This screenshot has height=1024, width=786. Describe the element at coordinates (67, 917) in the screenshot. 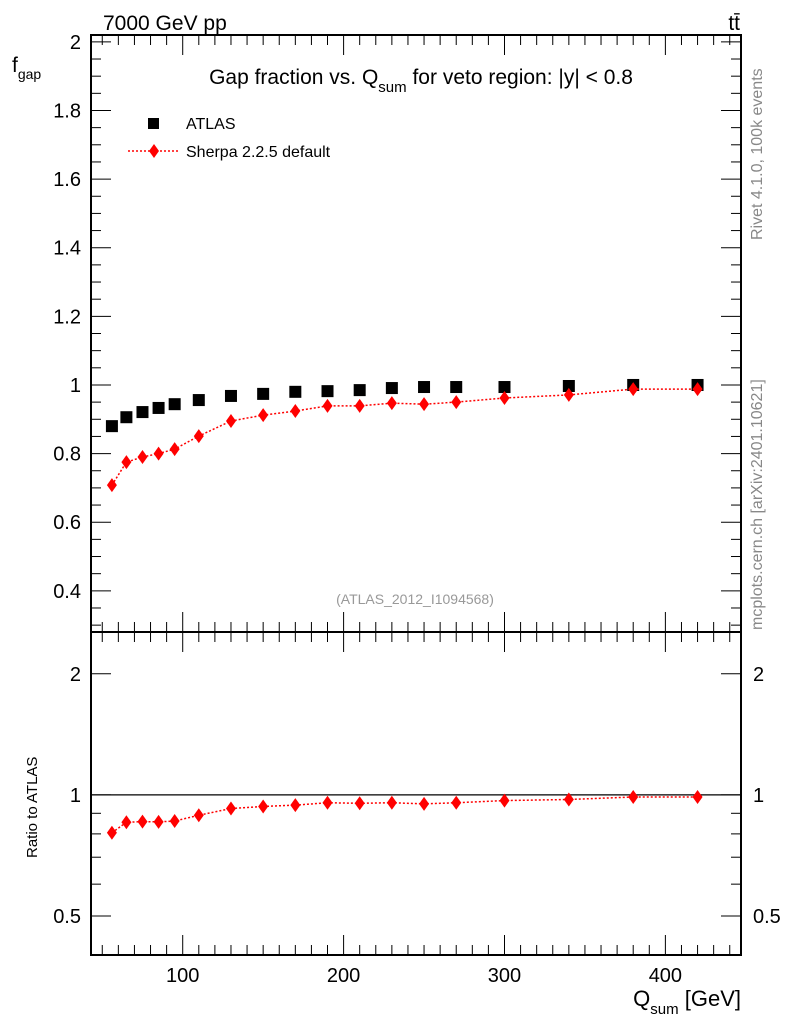

I see `ratio-y-tick-label: 0.5` at that location.